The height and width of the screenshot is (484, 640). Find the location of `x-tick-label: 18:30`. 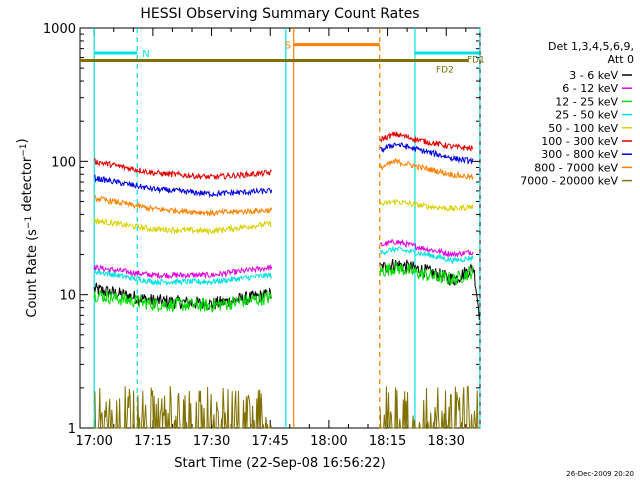

x-tick-label: 18:30 is located at coordinates (445, 441).